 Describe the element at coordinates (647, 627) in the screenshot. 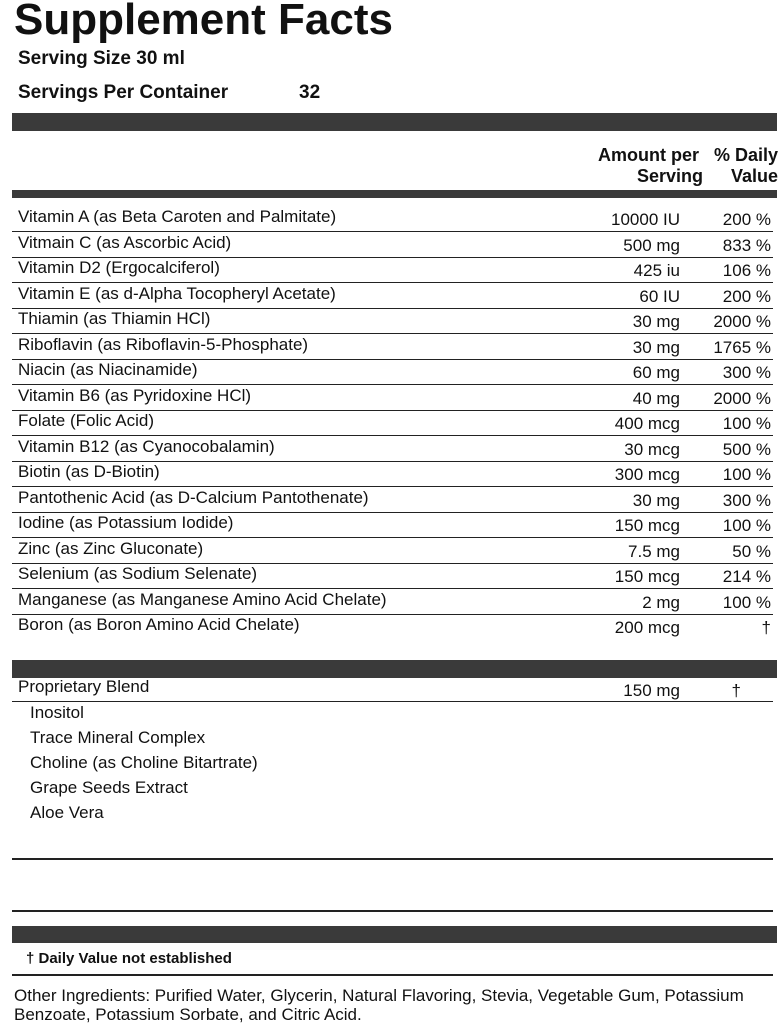

I see `nutrient-amount: 200 mcg` at that location.